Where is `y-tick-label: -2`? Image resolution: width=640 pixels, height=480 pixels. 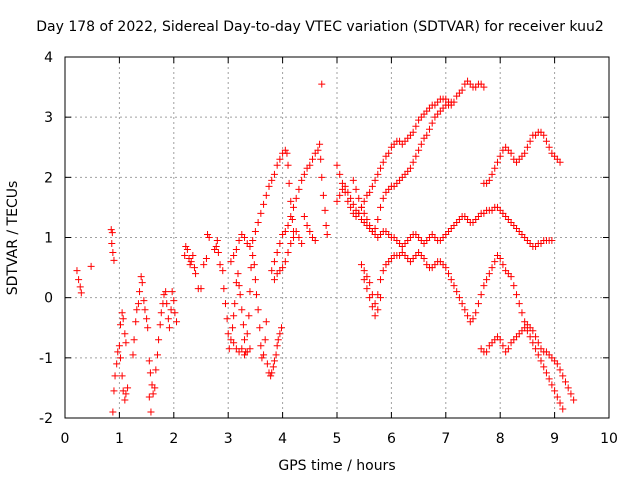
y-tick-label: -2 is located at coordinates (46, 419).